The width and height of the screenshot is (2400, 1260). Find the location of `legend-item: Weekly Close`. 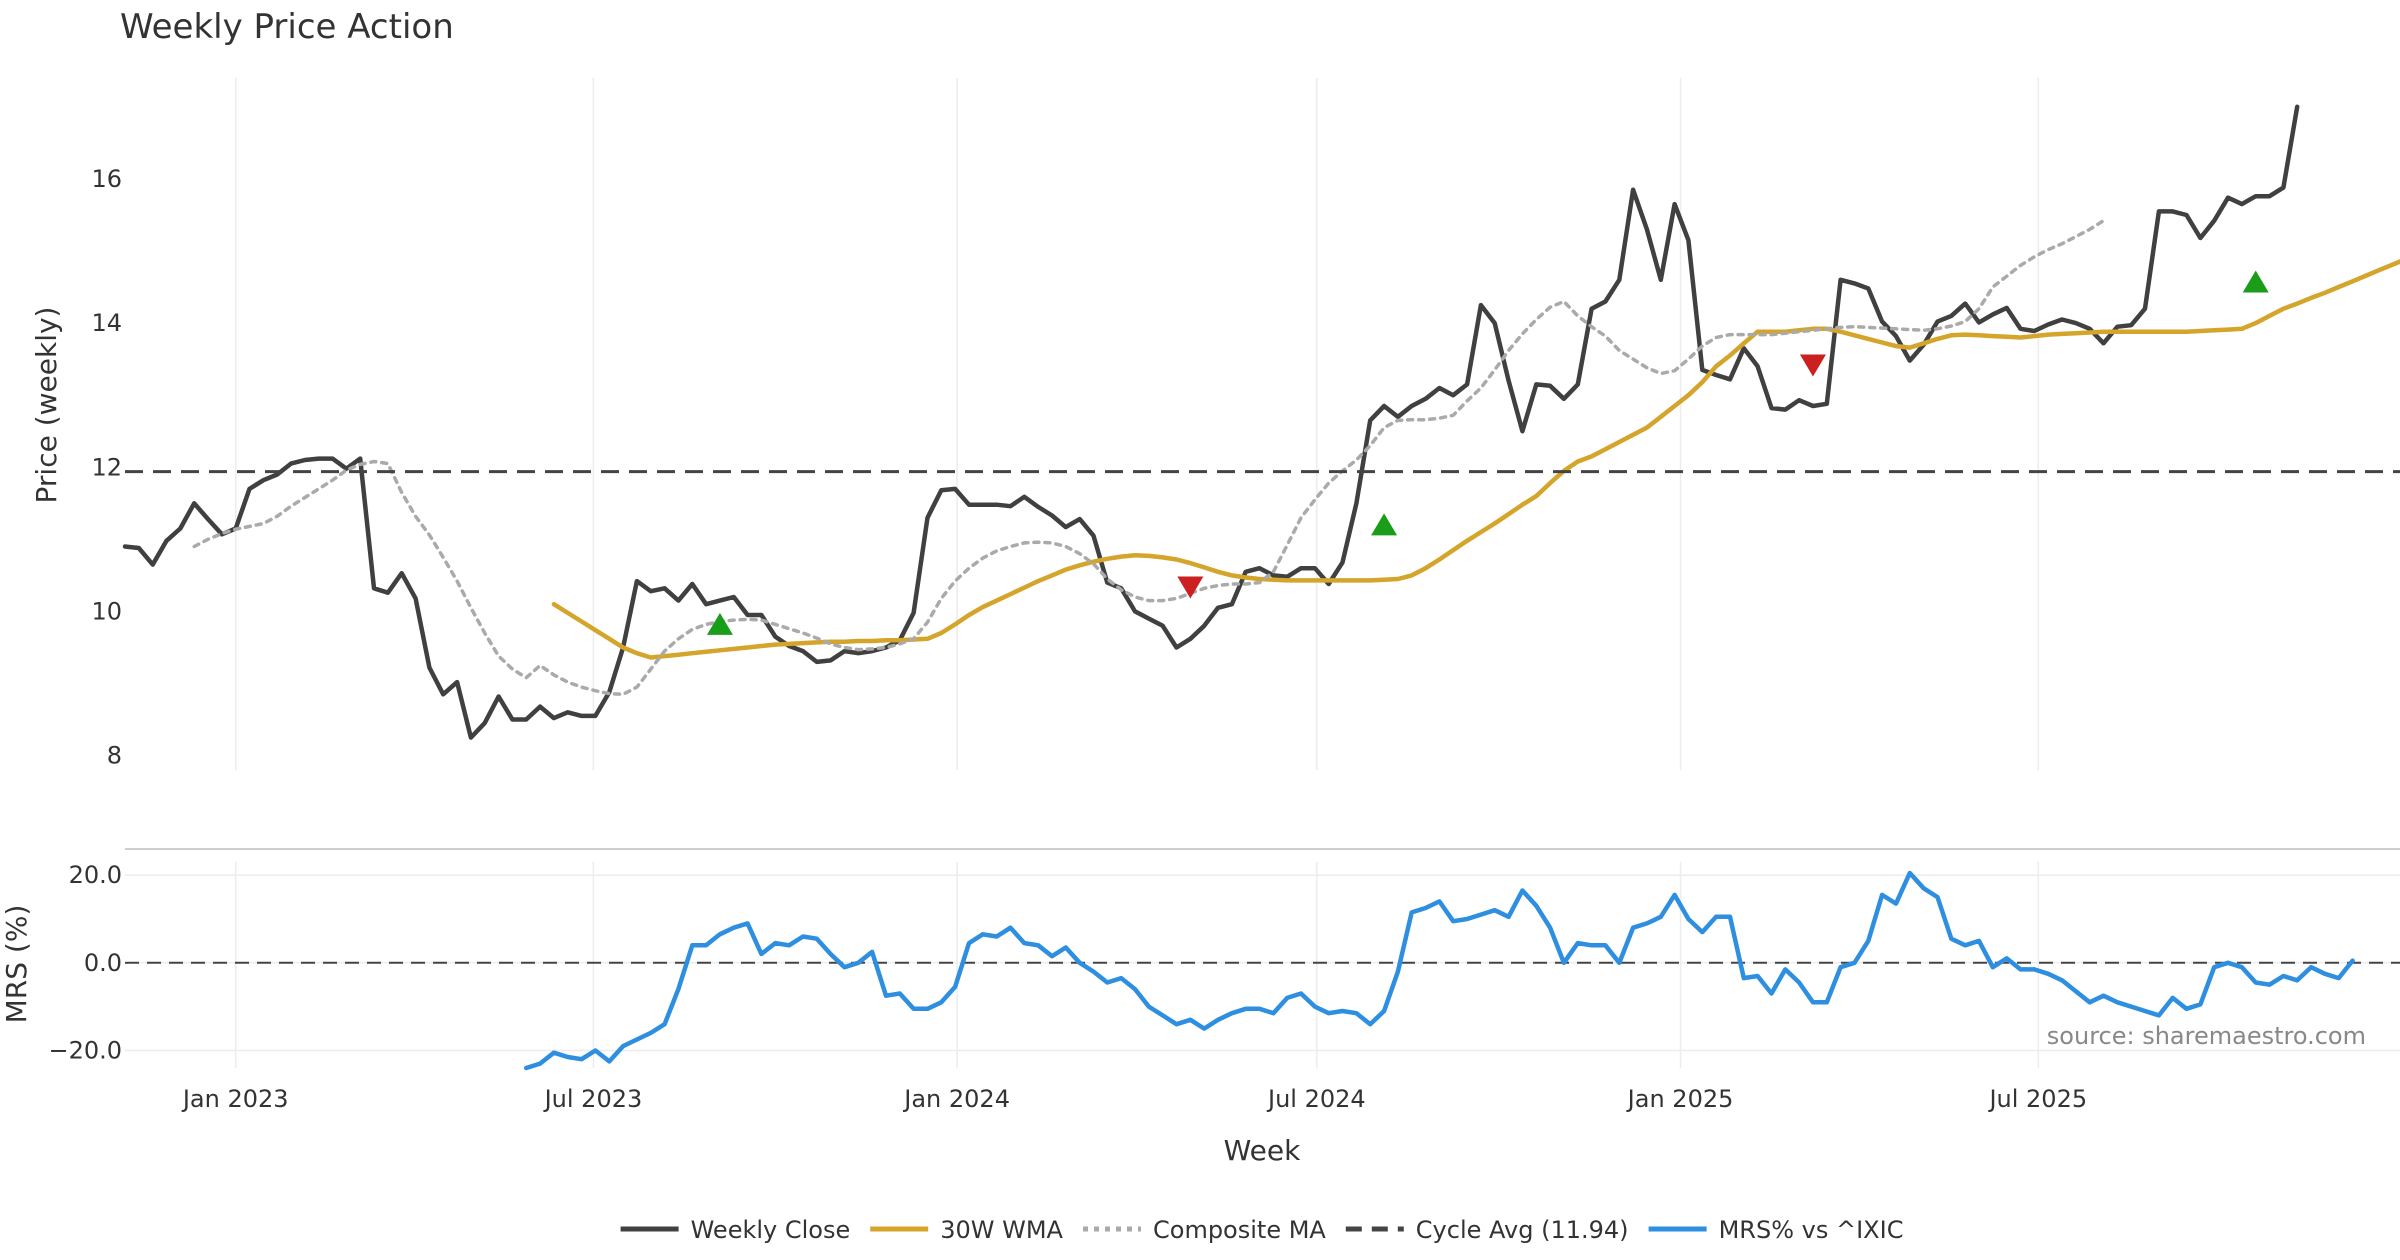

legend-item: Weekly Close is located at coordinates (735, 1230).